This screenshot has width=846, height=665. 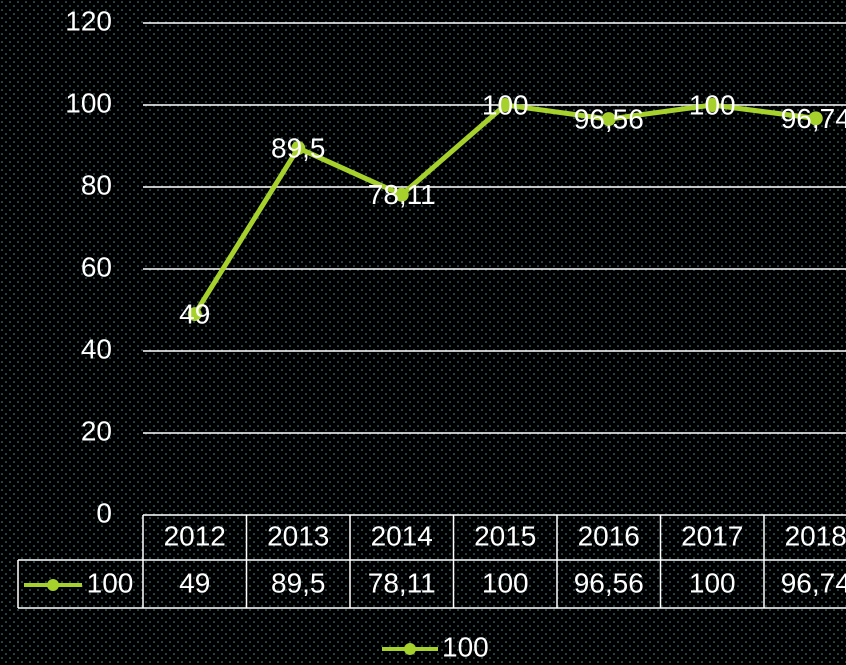 What do you see at coordinates (110, 582) in the screenshot?
I see `table-series-name: 100` at bounding box center [110, 582].